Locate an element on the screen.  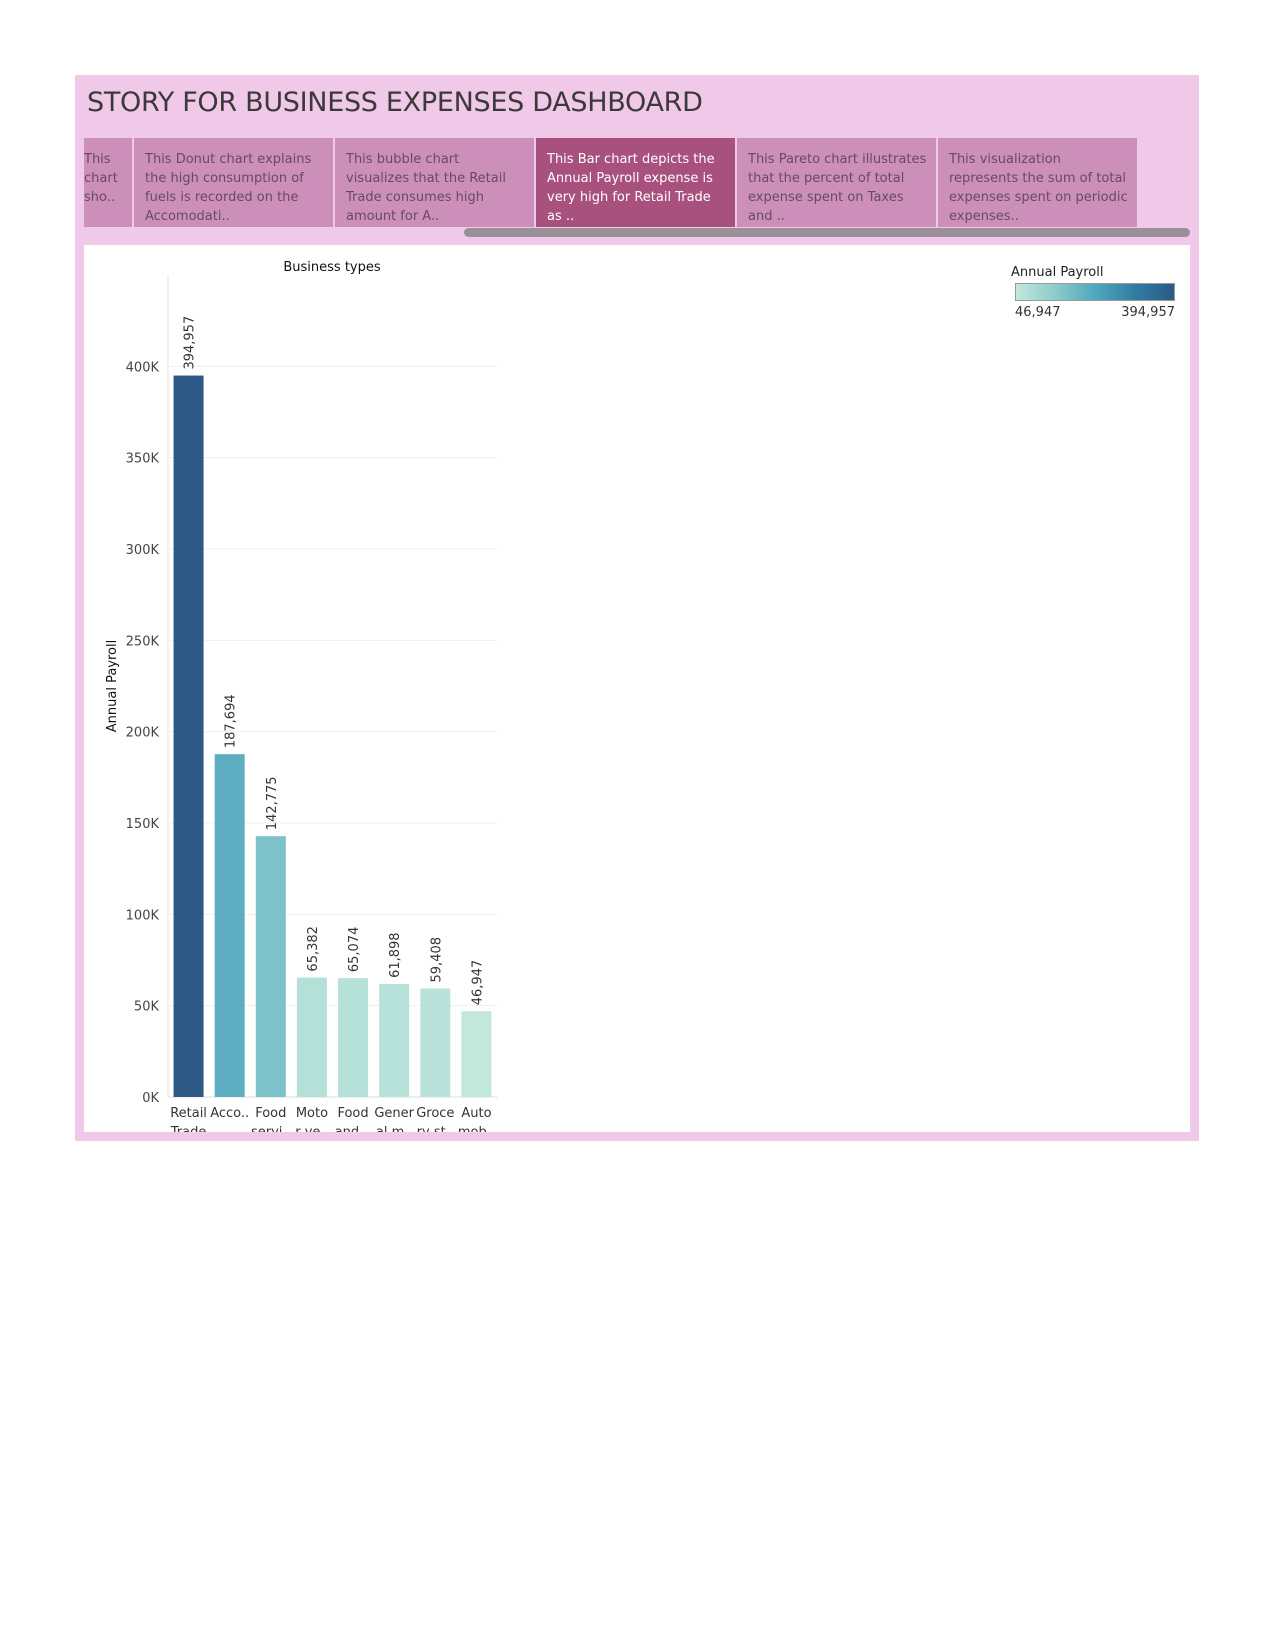
bar-value-label: 187,694 is located at coordinates (231, 721).